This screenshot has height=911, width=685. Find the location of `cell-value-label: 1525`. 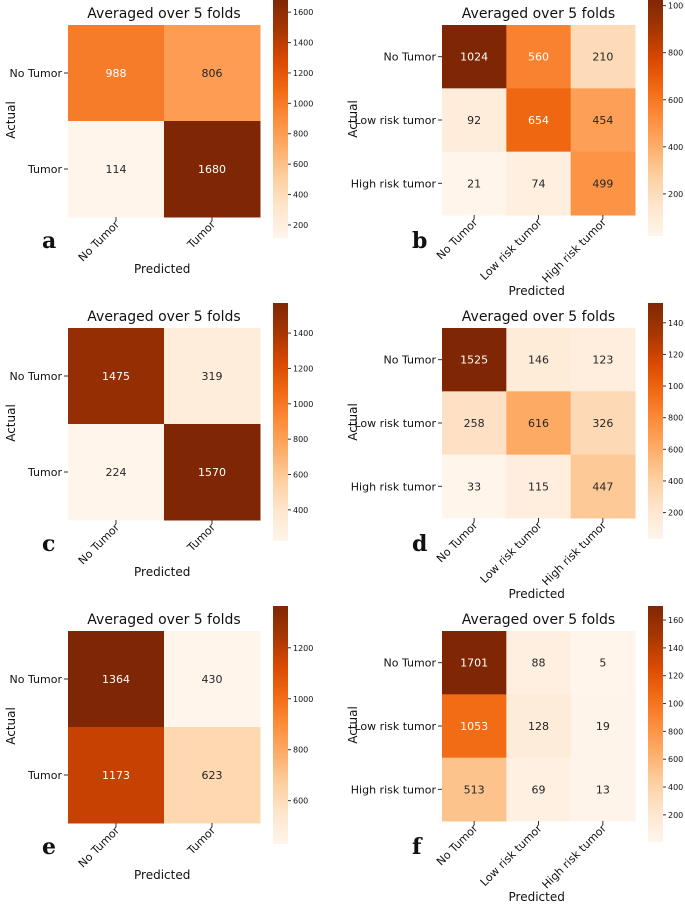

cell-value-label: 1525 is located at coordinates (474, 360).